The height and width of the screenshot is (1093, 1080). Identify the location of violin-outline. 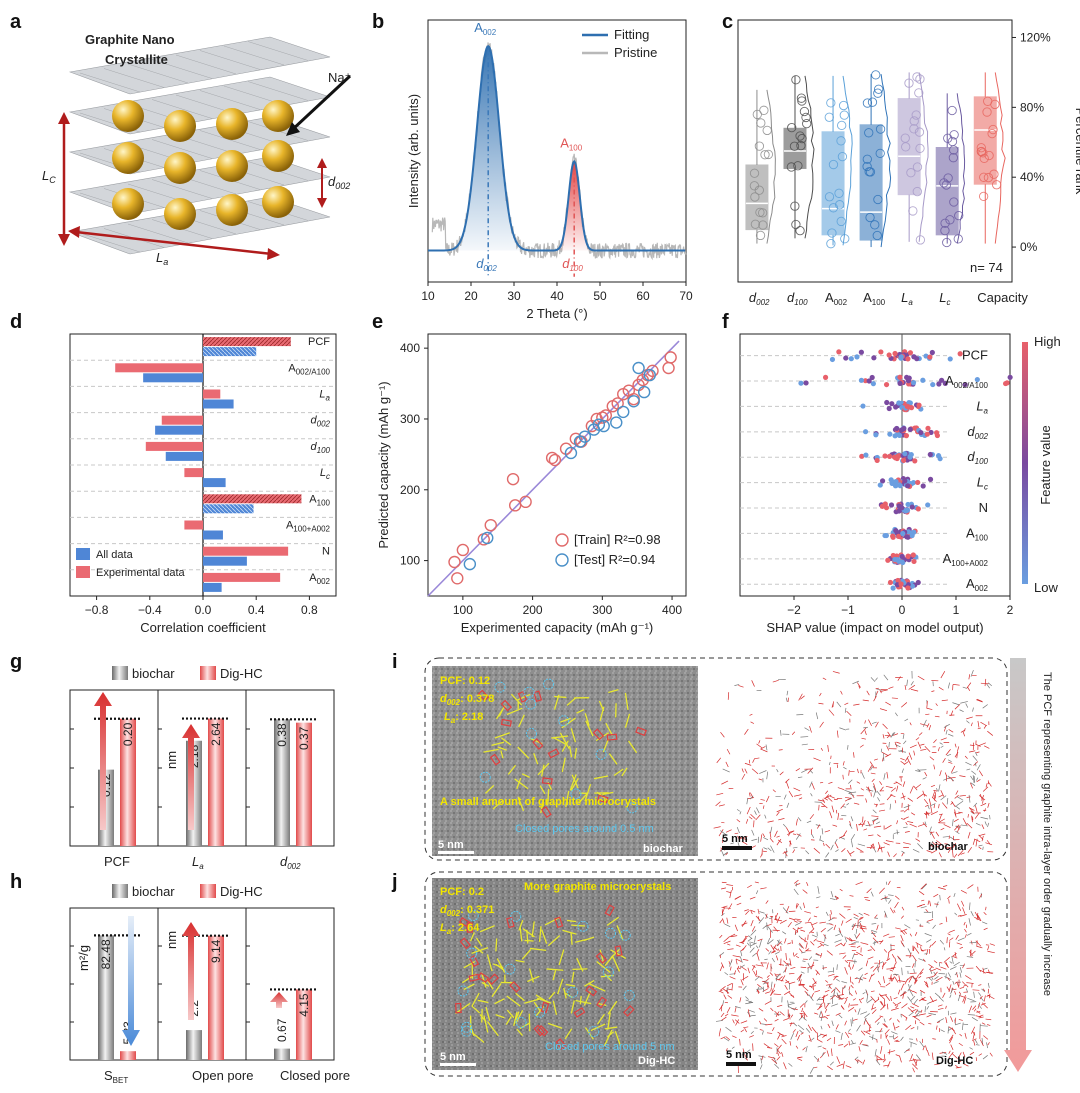
(1000, 158).